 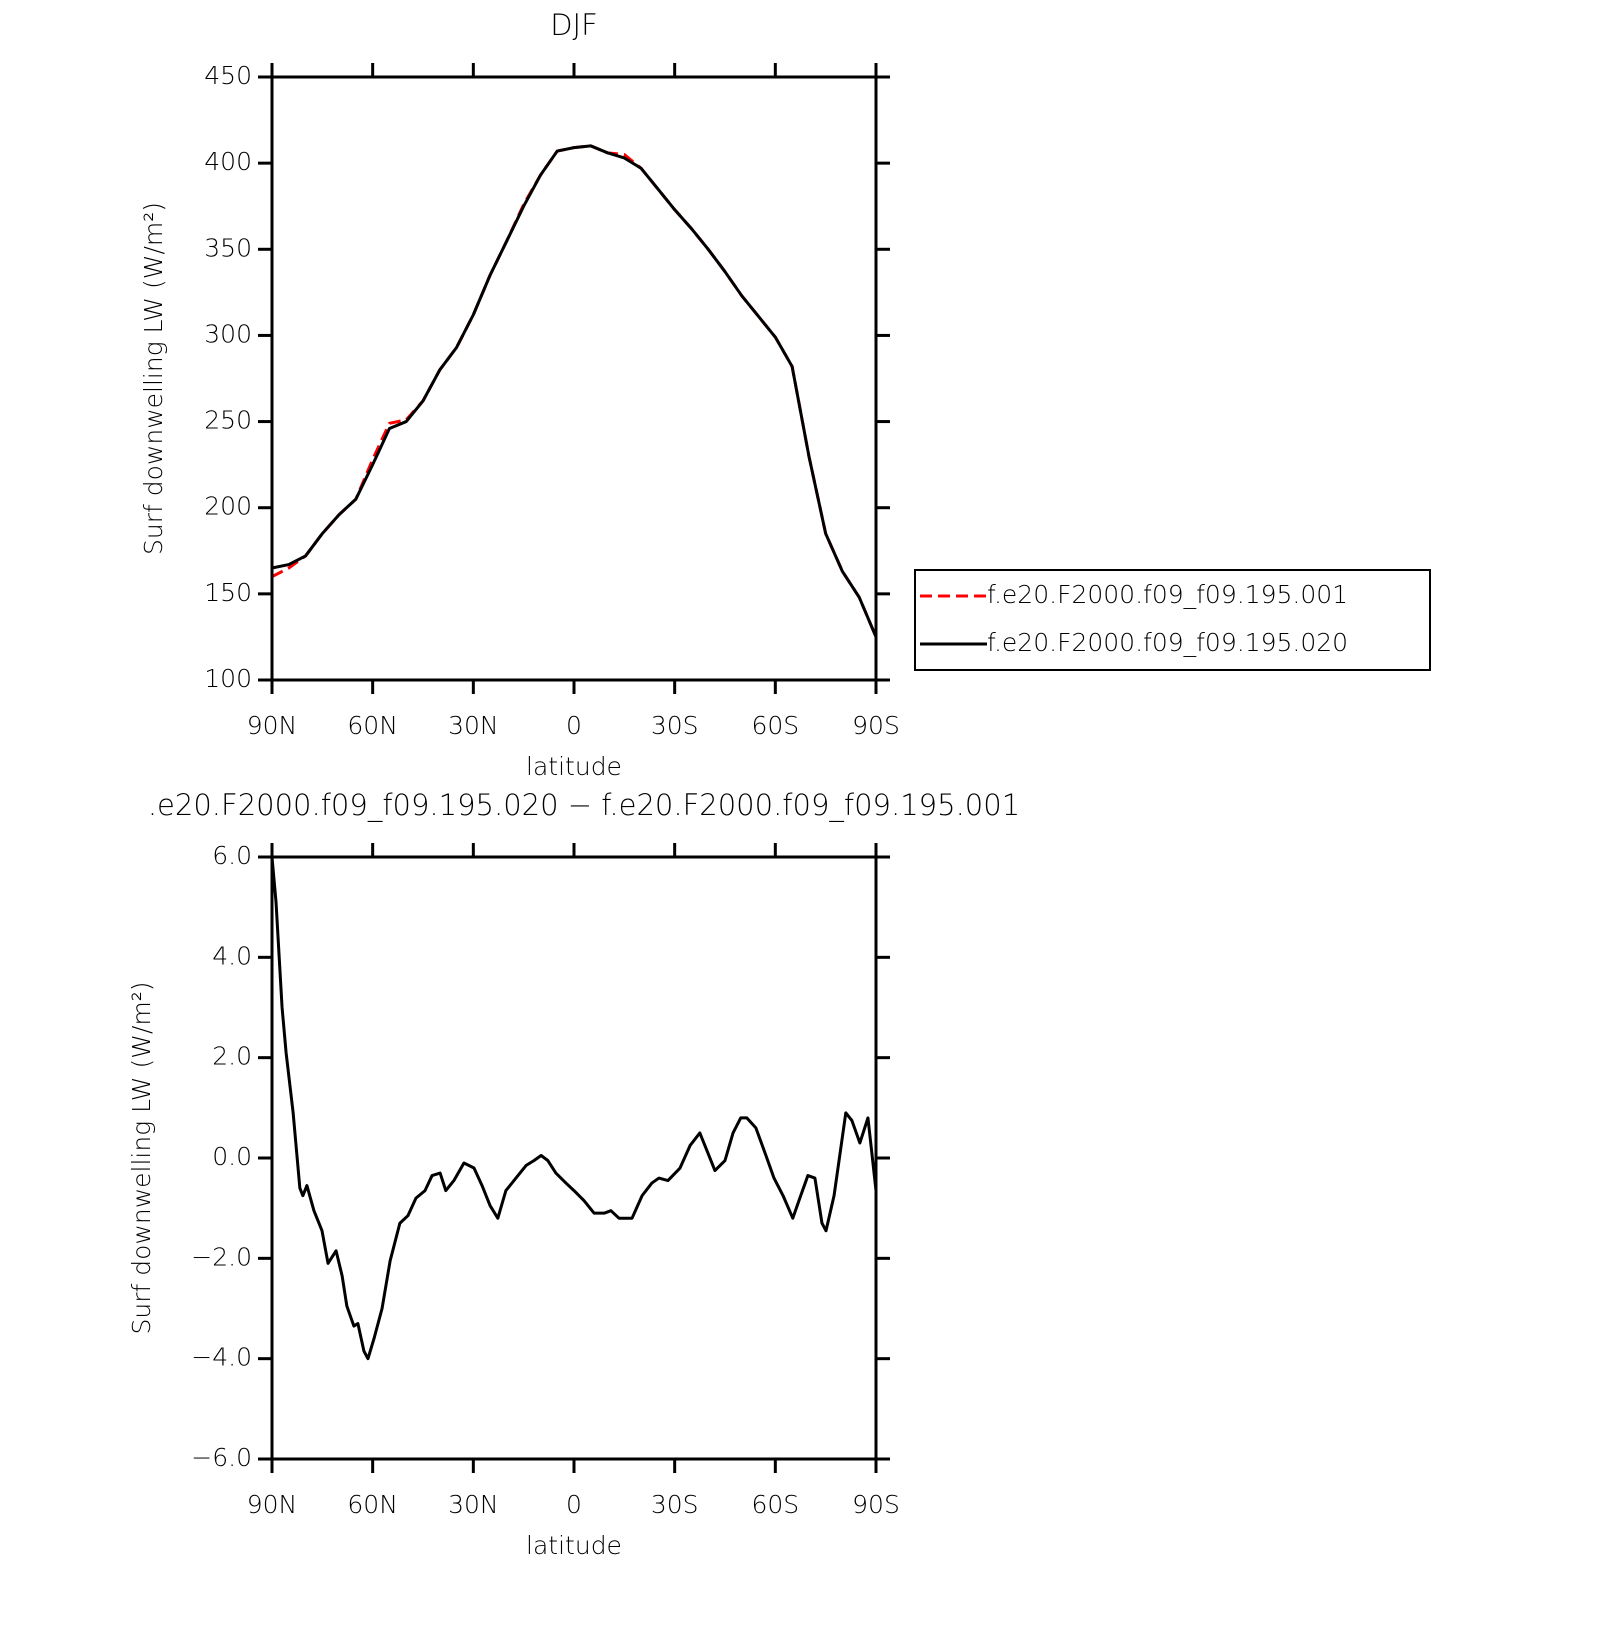 What do you see at coordinates (228, 506) in the screenshot?
I see `y-tick-label: 200` at bounding box center [228, 506].